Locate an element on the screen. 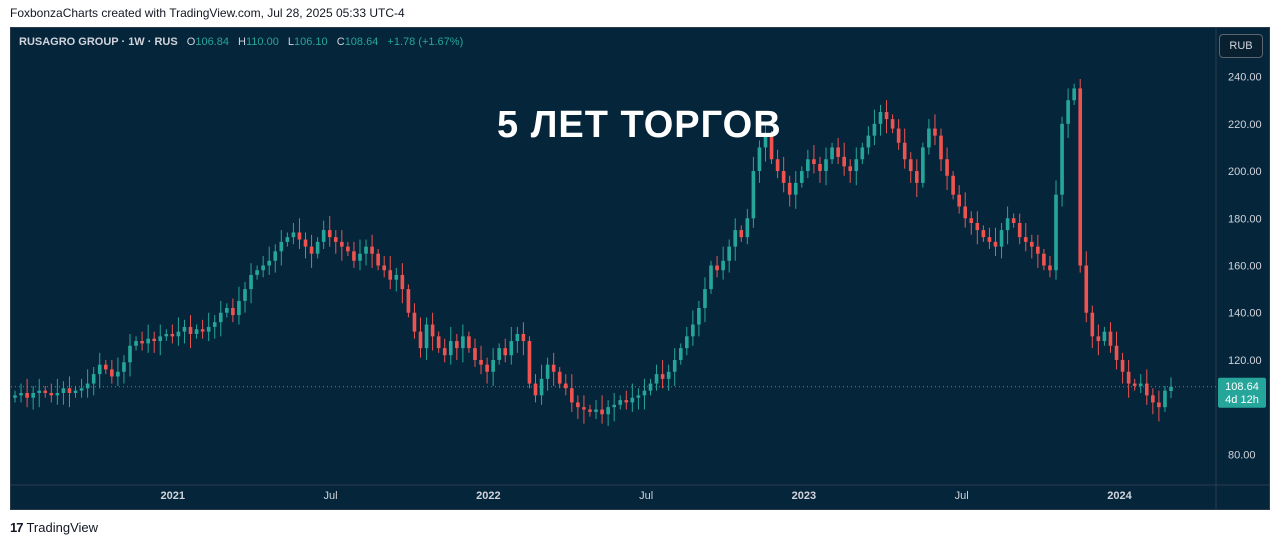 Image resolution: width=1281 pixels, height=546 pixels. y-tick-label: 240.00 is located at coordinates (1245, 78).